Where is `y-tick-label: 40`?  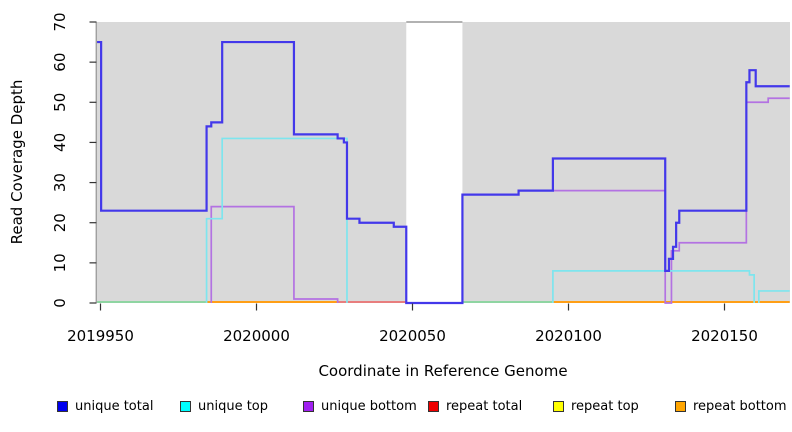 y-tick-label: 40 is located at coordinates (60, 142).